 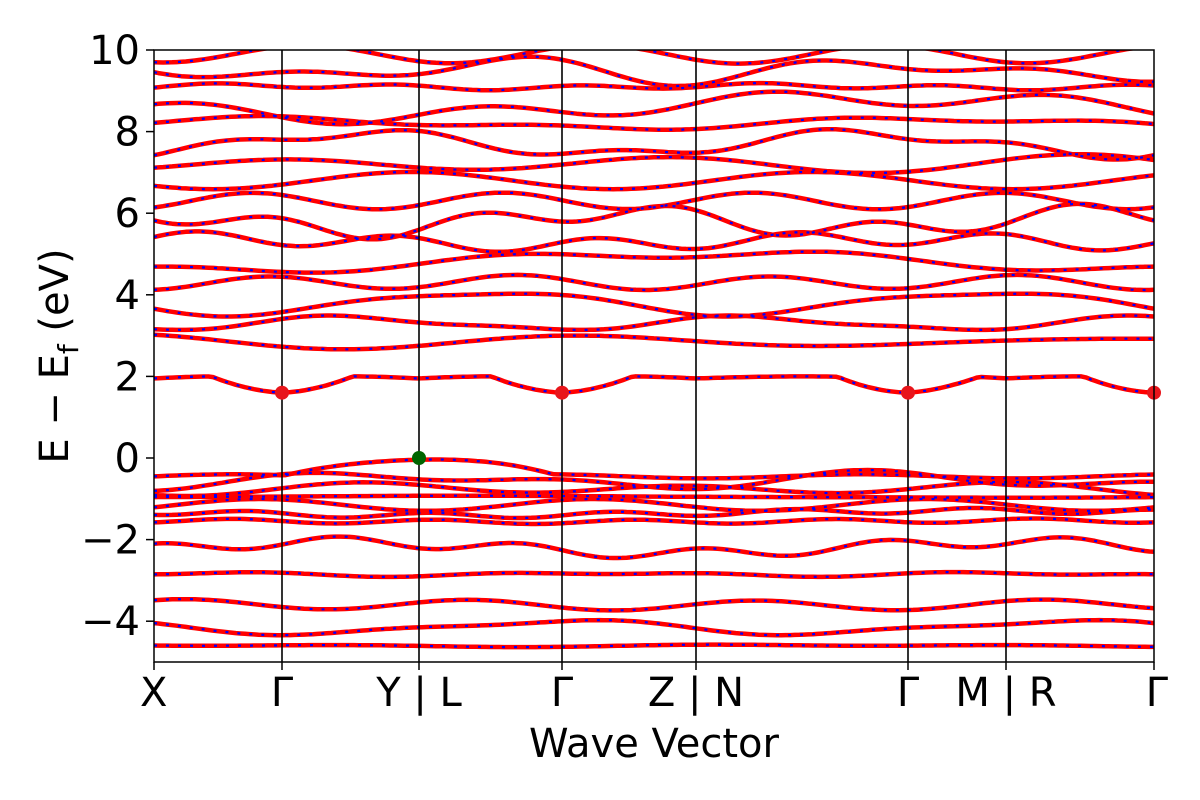 What do you see at coordinates (55, 296) in the screenshot?
I see `y-axis-title-suffix: (eV)` at bounding box center [55, 296].